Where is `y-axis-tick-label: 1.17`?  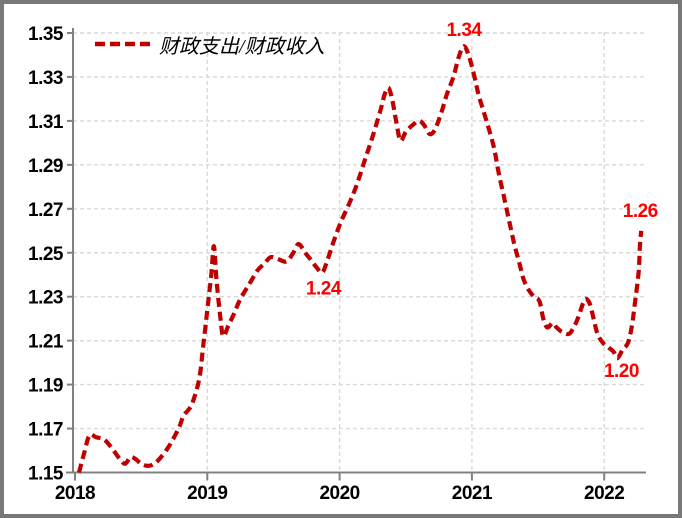 y-axis-tick-label: 1.17 is located at coordinates (45, 430).